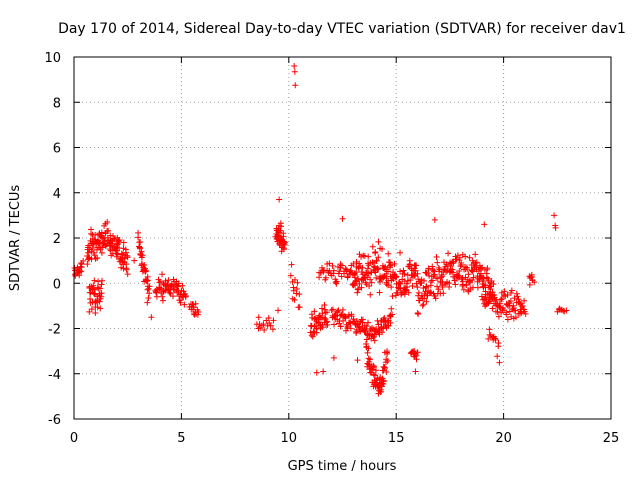 This screenshot has height=480, width=640. Describe the element at coordinates (57, 149) in the screenshot. I see `y-tick-label: 6` at that location.